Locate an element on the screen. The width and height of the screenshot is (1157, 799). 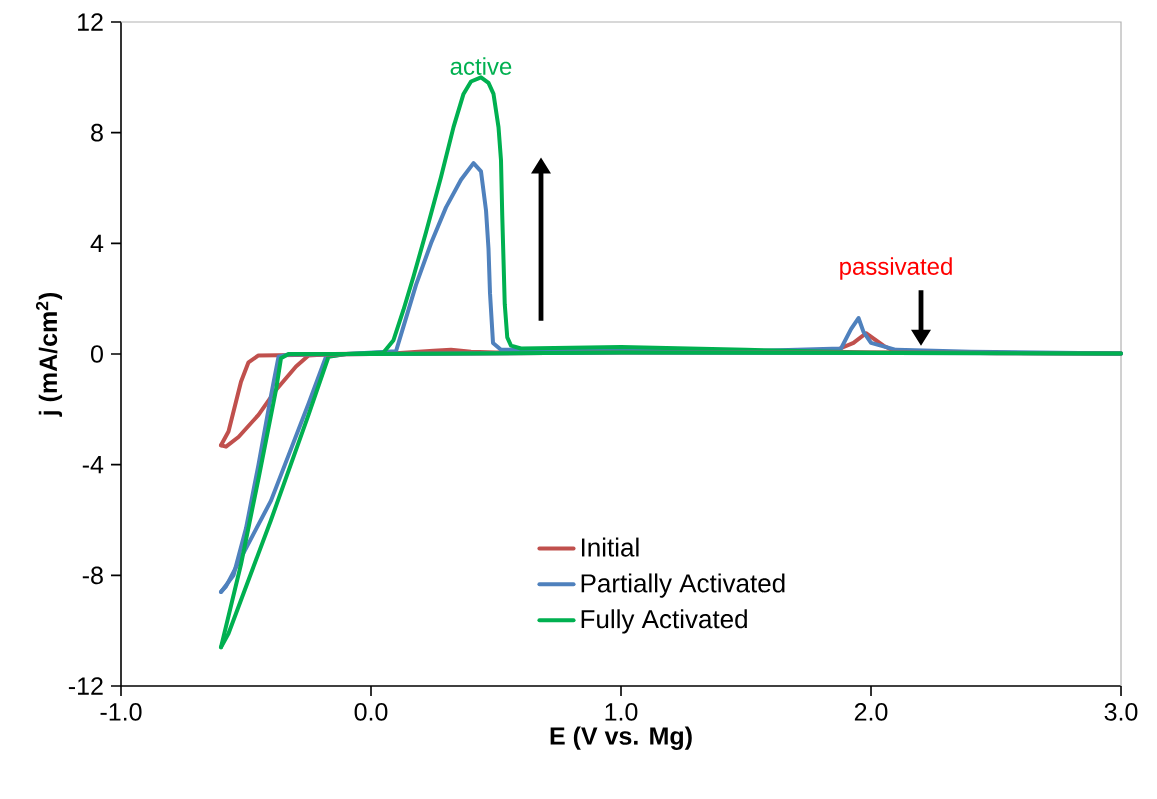
x-tick-label: 3.0 is located at coordinates (1121, 712).